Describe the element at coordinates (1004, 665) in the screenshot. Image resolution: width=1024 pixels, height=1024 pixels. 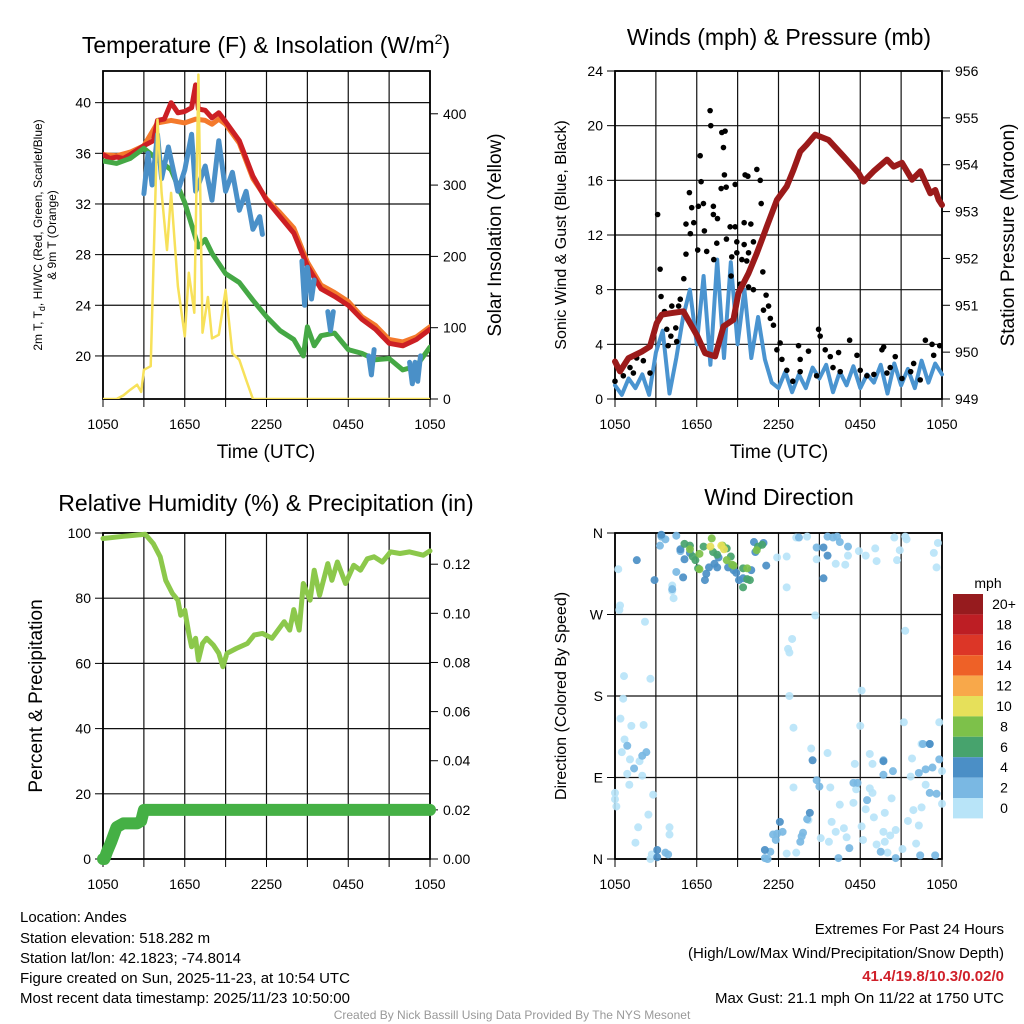
I see `colorbar-label: 14` at that location.